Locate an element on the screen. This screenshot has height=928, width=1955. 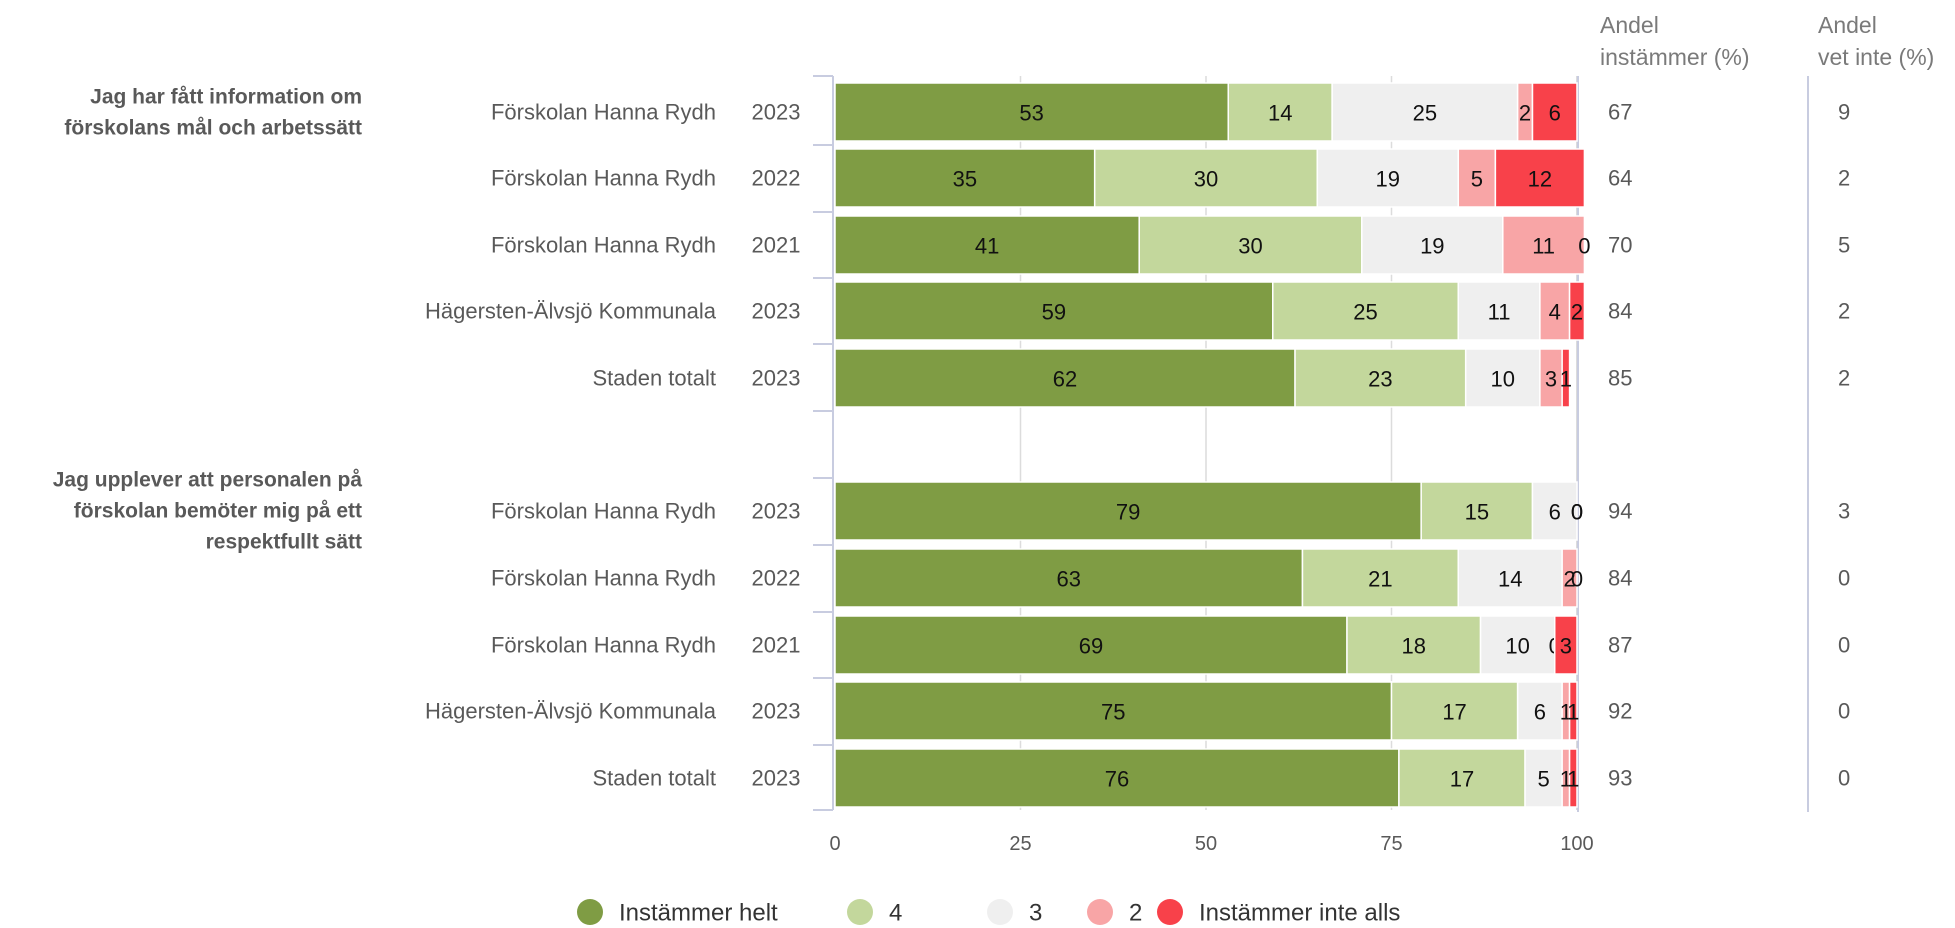
bar-row: Staden totalt 2023 76 17 5 11 93 0 is located at coordinates (1221, 778).